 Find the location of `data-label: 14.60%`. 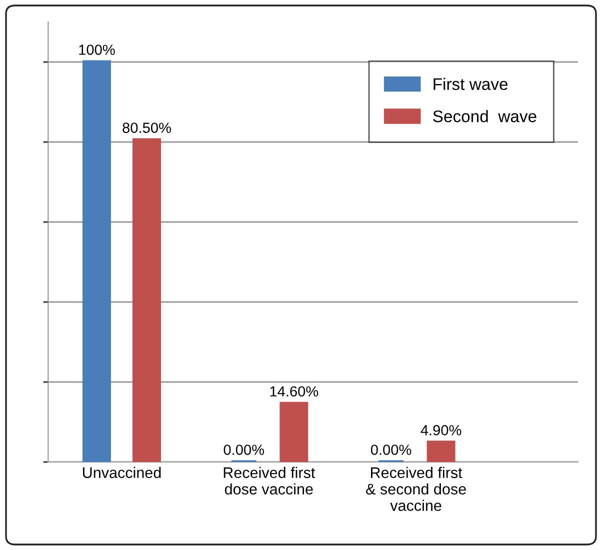

data-label: 14.60% is located at coordinates (294, 391).